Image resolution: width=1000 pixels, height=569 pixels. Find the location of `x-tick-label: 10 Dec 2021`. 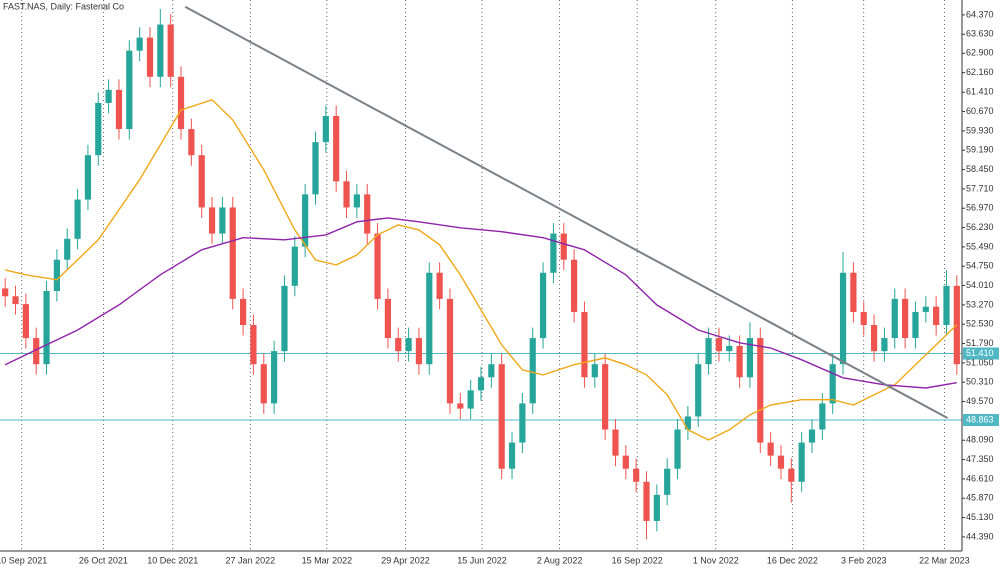

x-tick-label: 10 Dec 2021 is located at coordinates (172, 560).